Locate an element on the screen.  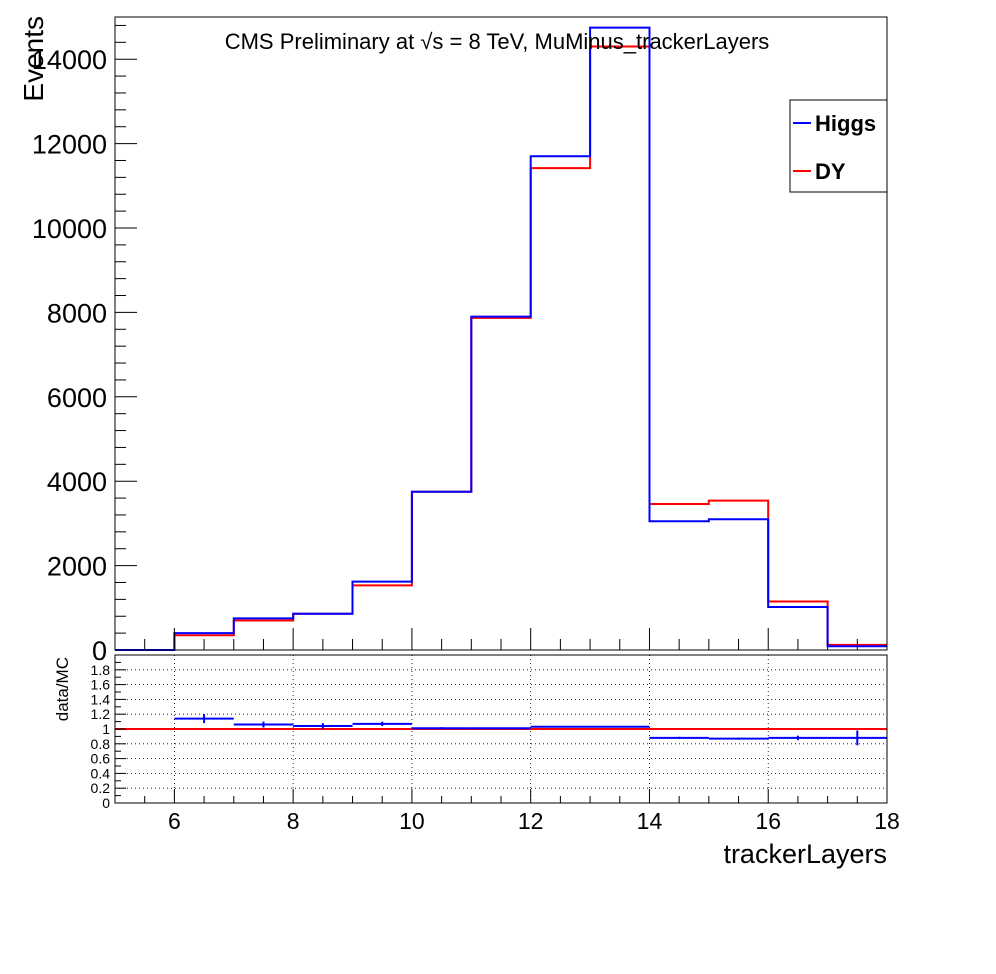
ratio-y-axis-label: data/MC is located at coordinates (62, 689).